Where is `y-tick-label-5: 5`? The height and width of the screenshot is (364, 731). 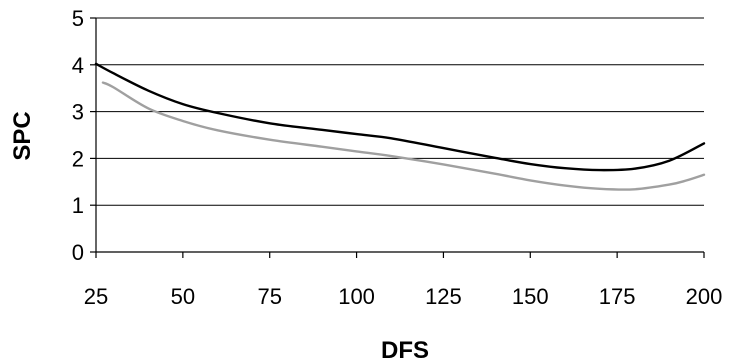 y-tick-label-5: 5 is located at coordinates (78, 18).